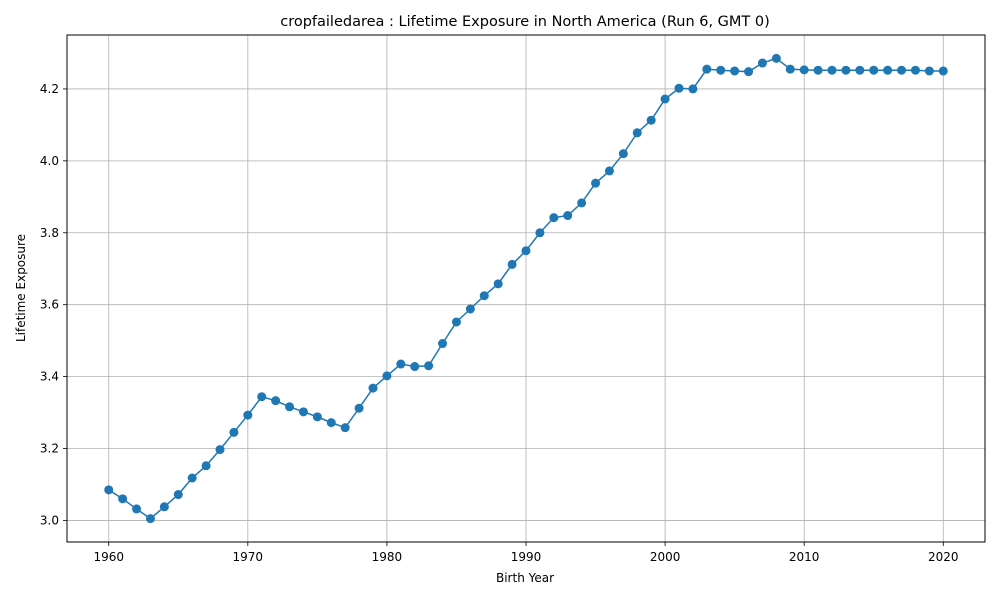  I want to click on y-axis-label: Lifetime Exposure, so click(21, 288).